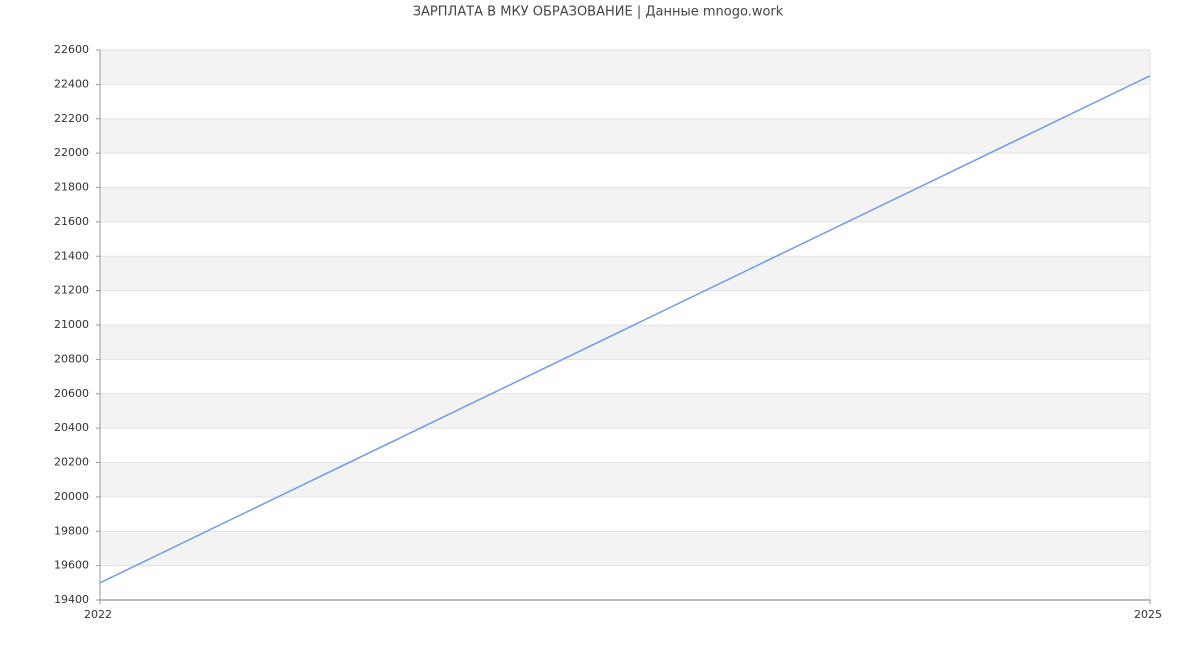 The width and height of the screenshot is (1200, 650). What do you see at coordinates (71, 565) in the screenshot?
I see `y-tick-label: 19600` at bounding box center [71, 565].